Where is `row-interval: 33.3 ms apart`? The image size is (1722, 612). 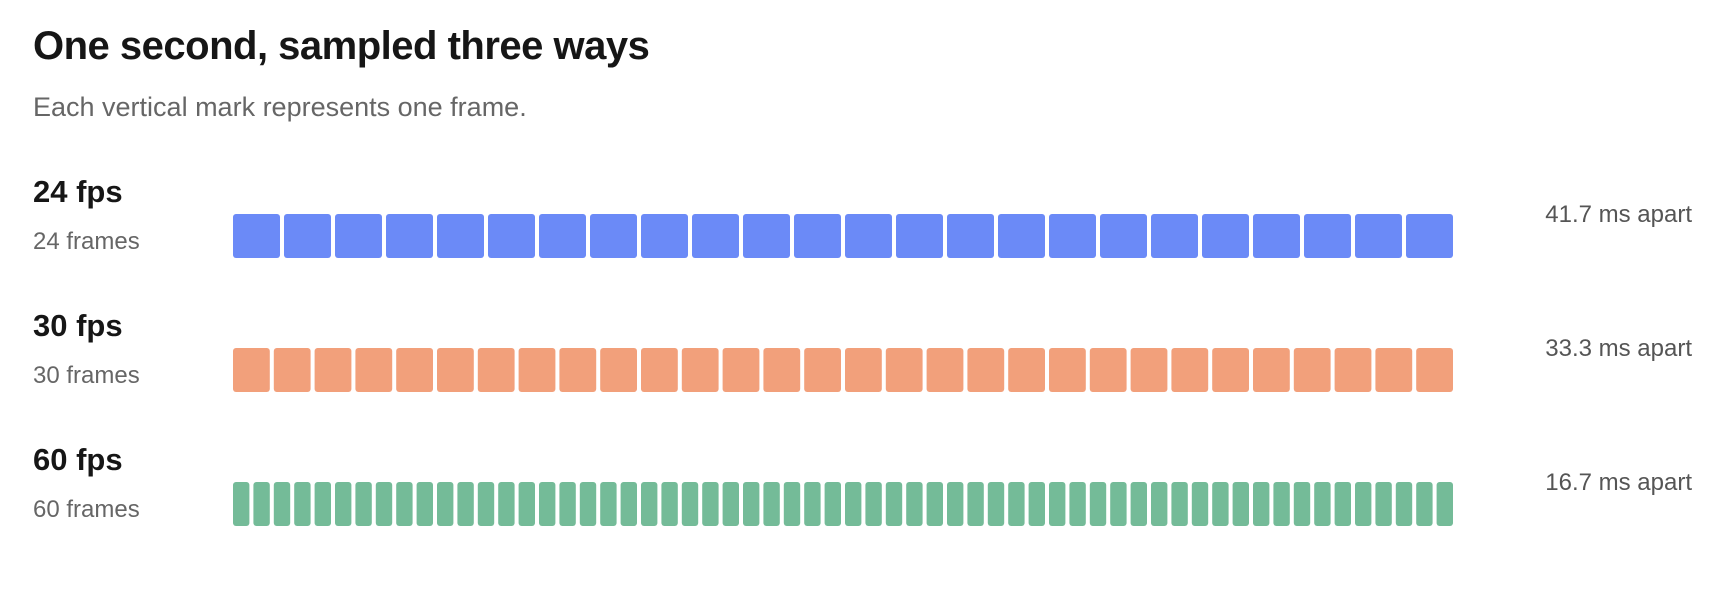 row-interval: 33.3 ms apart is located at coordinates (1618, 348).